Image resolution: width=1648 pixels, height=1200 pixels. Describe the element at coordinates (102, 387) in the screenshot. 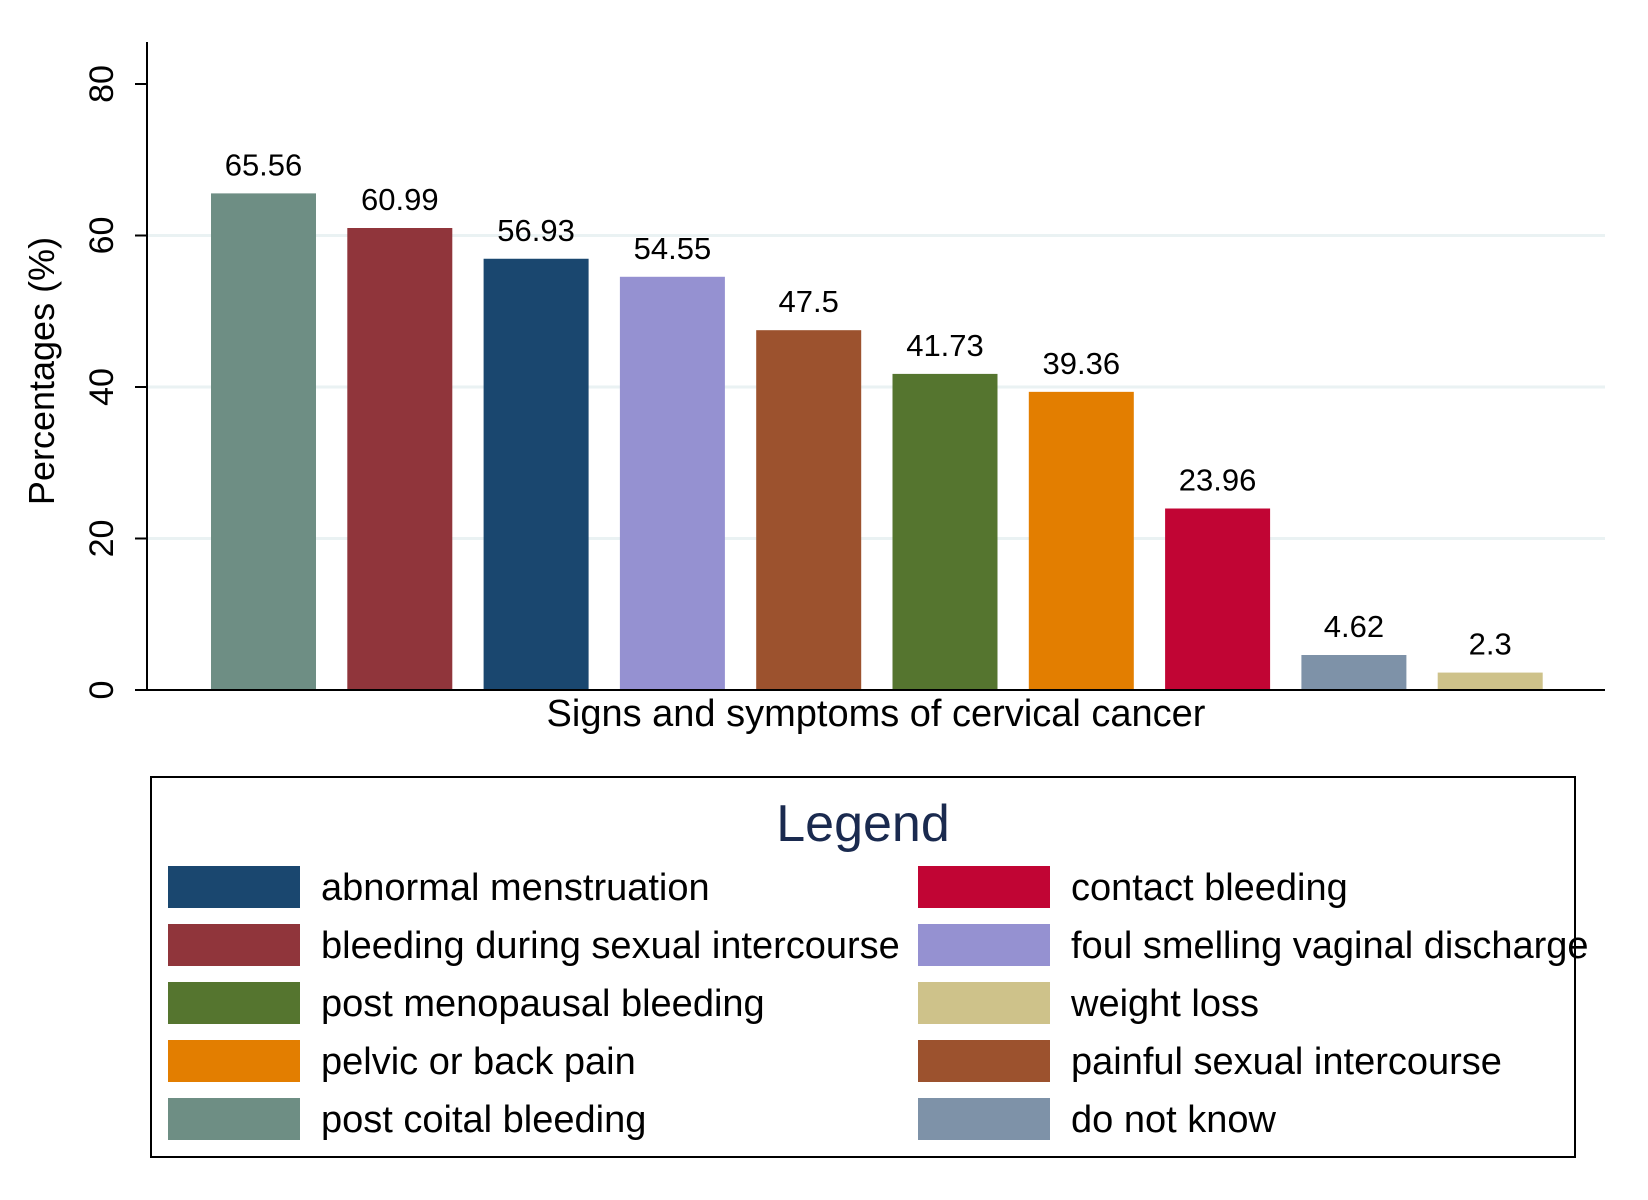

I see `y-tick-label: 40` at that location.